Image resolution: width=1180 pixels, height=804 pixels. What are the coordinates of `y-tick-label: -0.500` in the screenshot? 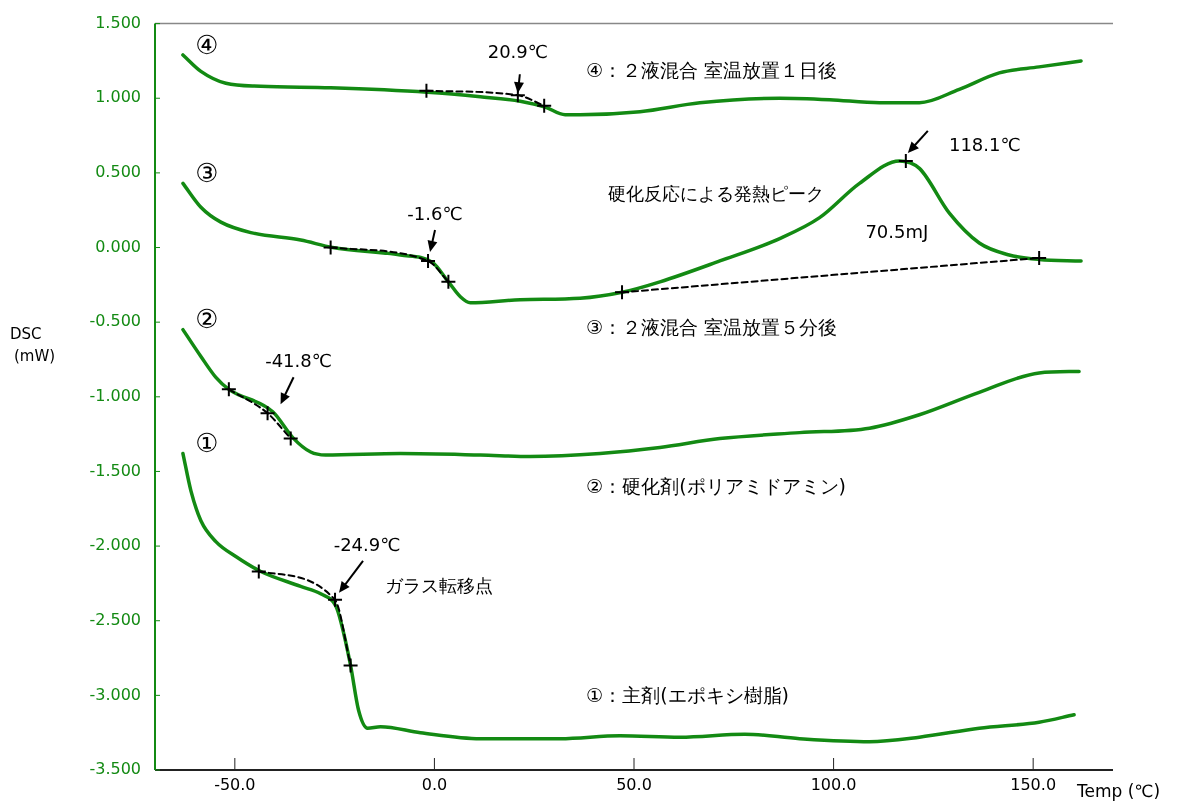 It's located at (115, 321).